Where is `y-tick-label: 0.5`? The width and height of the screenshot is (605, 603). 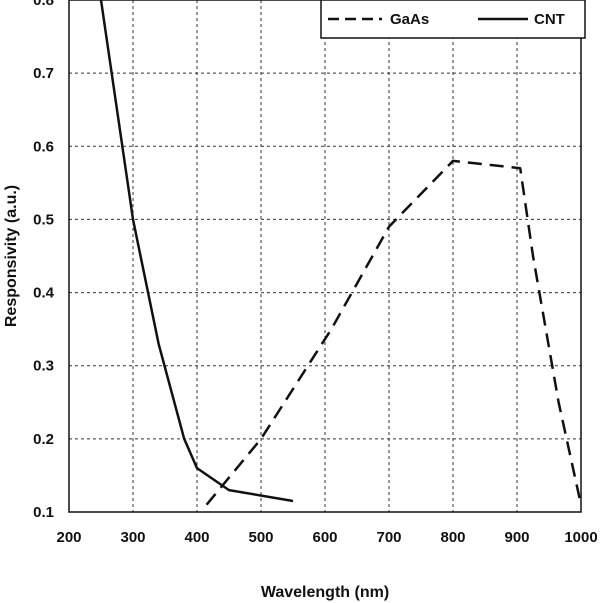
y-tick-label: 0.5 is located at coordinates (43, 219).